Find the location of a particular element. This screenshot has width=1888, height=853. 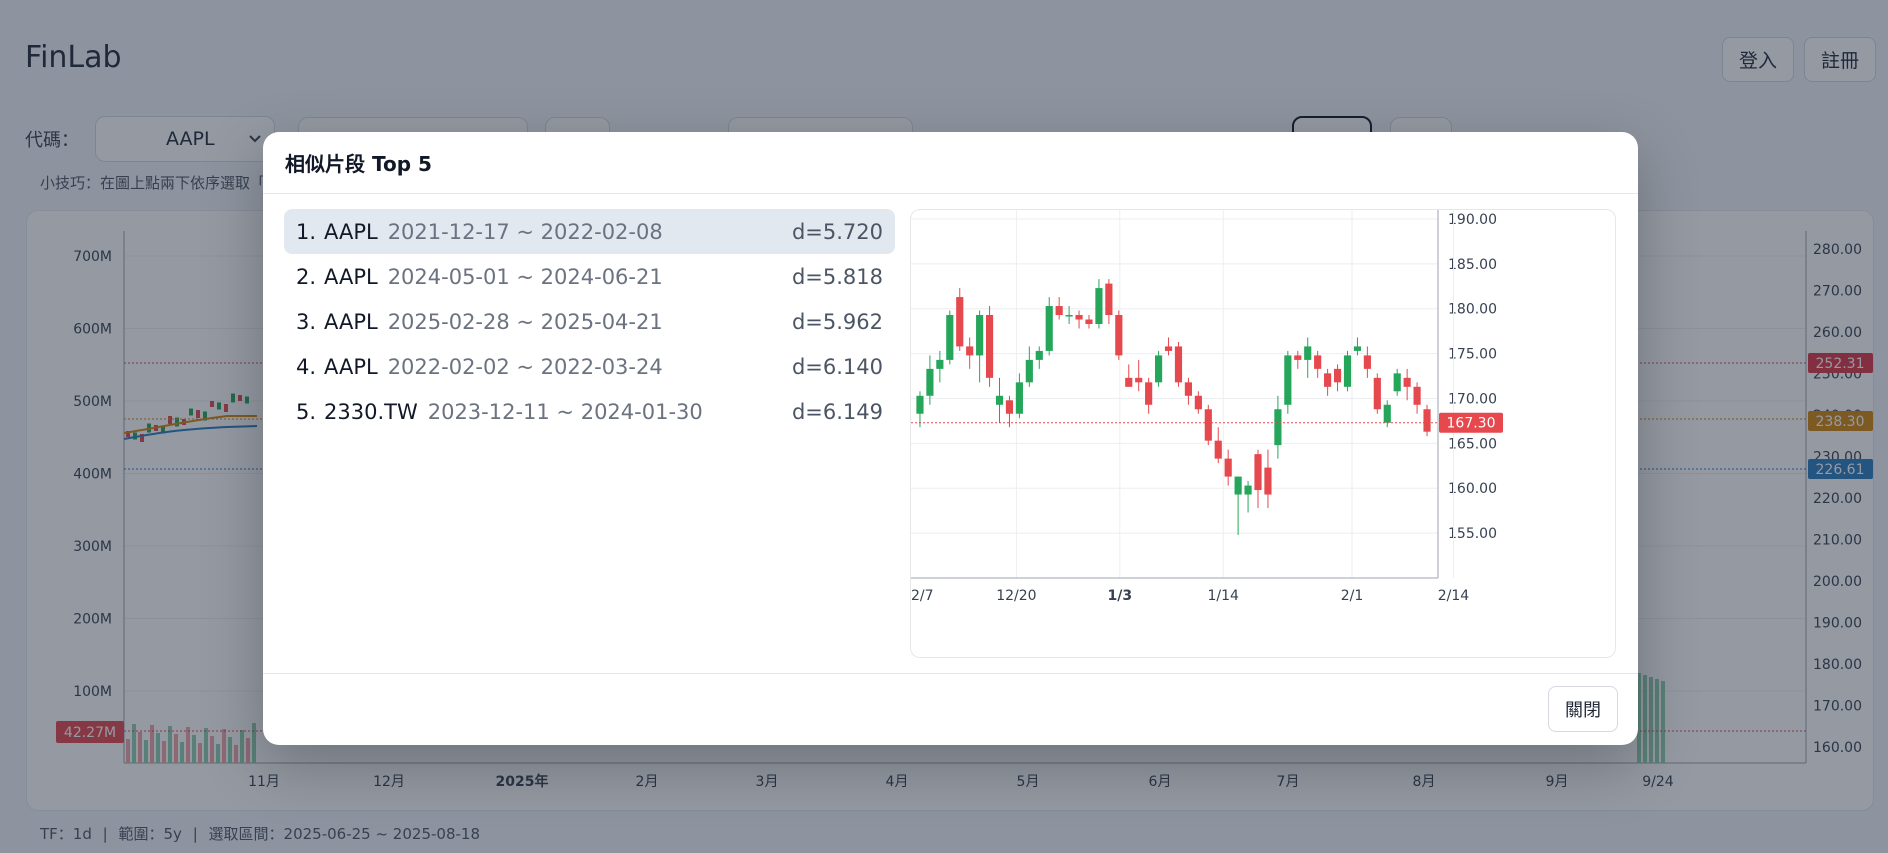

list-item: 1. AAPL 2021-12-17 ~ 2022-02-08 d=5.720 is located at coordinates (589, 231).